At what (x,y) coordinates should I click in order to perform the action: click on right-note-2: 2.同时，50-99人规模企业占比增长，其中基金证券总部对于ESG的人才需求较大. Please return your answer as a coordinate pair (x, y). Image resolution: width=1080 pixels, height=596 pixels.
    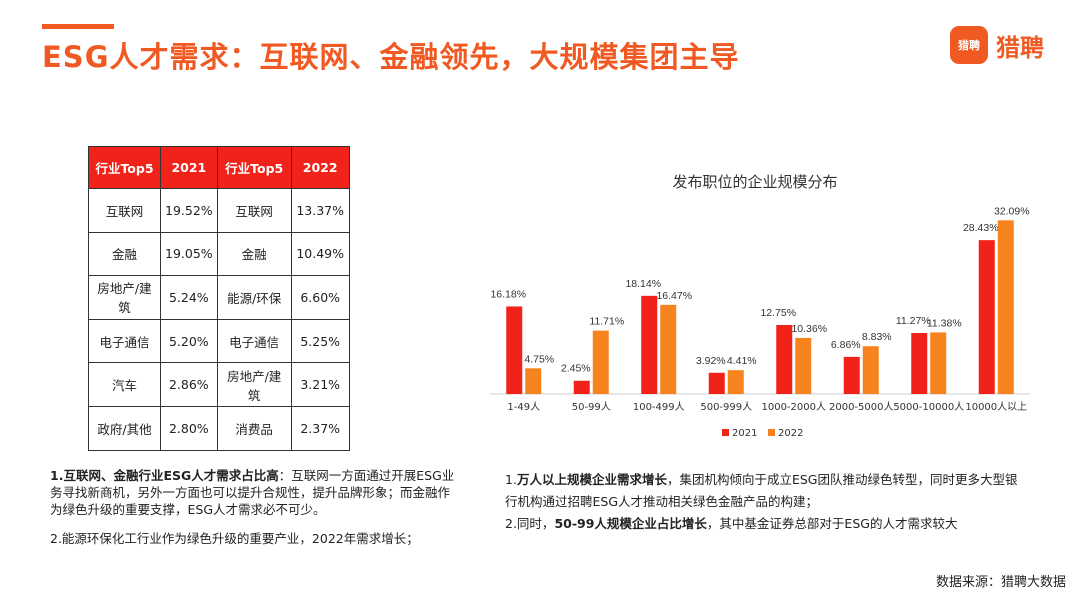
    Looking at the image, I should click on (765, 524).